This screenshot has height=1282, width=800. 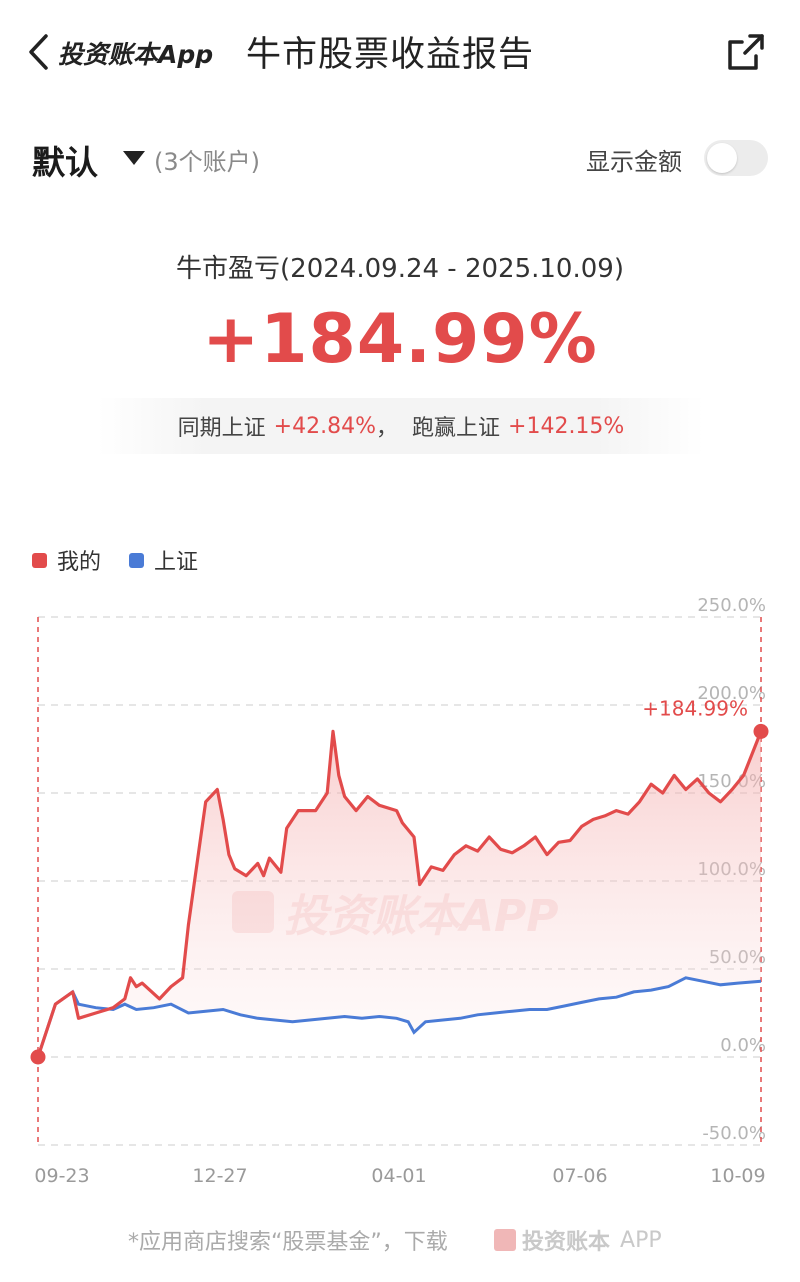 I want to click on start-point, so click(x=38, y=1057).